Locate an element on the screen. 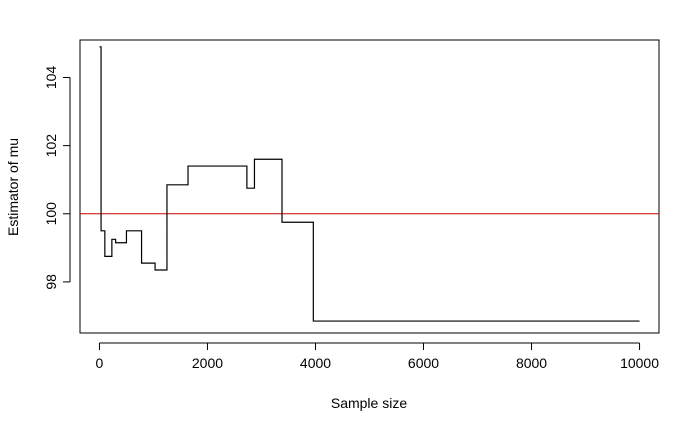  y-axis: 98 100 102 104 is located at coordinates (57, 178).